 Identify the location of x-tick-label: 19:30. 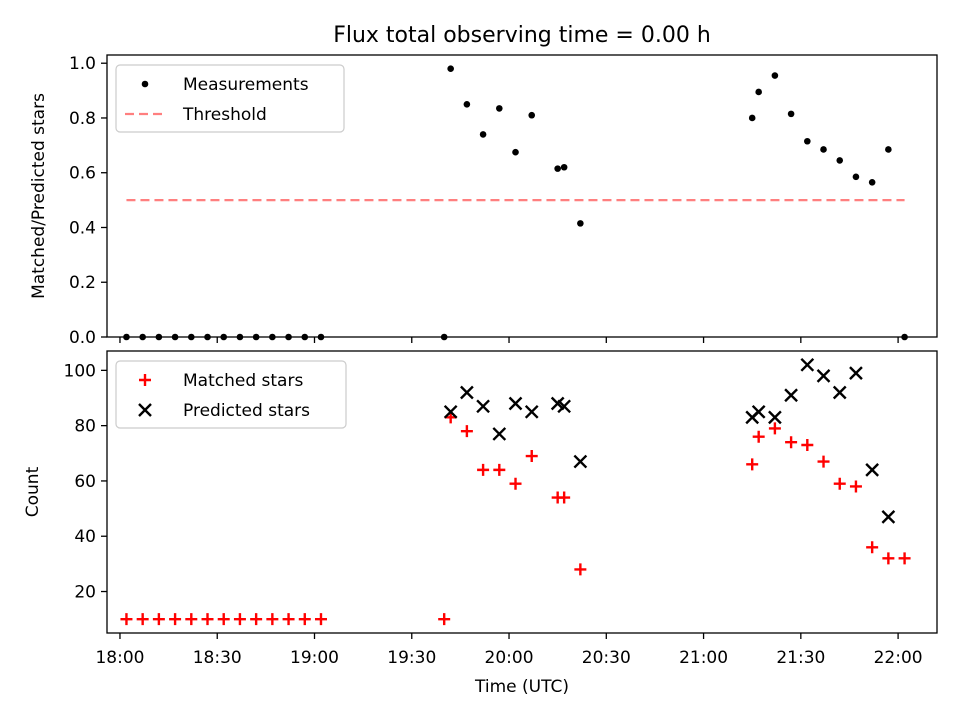
(411, 658).